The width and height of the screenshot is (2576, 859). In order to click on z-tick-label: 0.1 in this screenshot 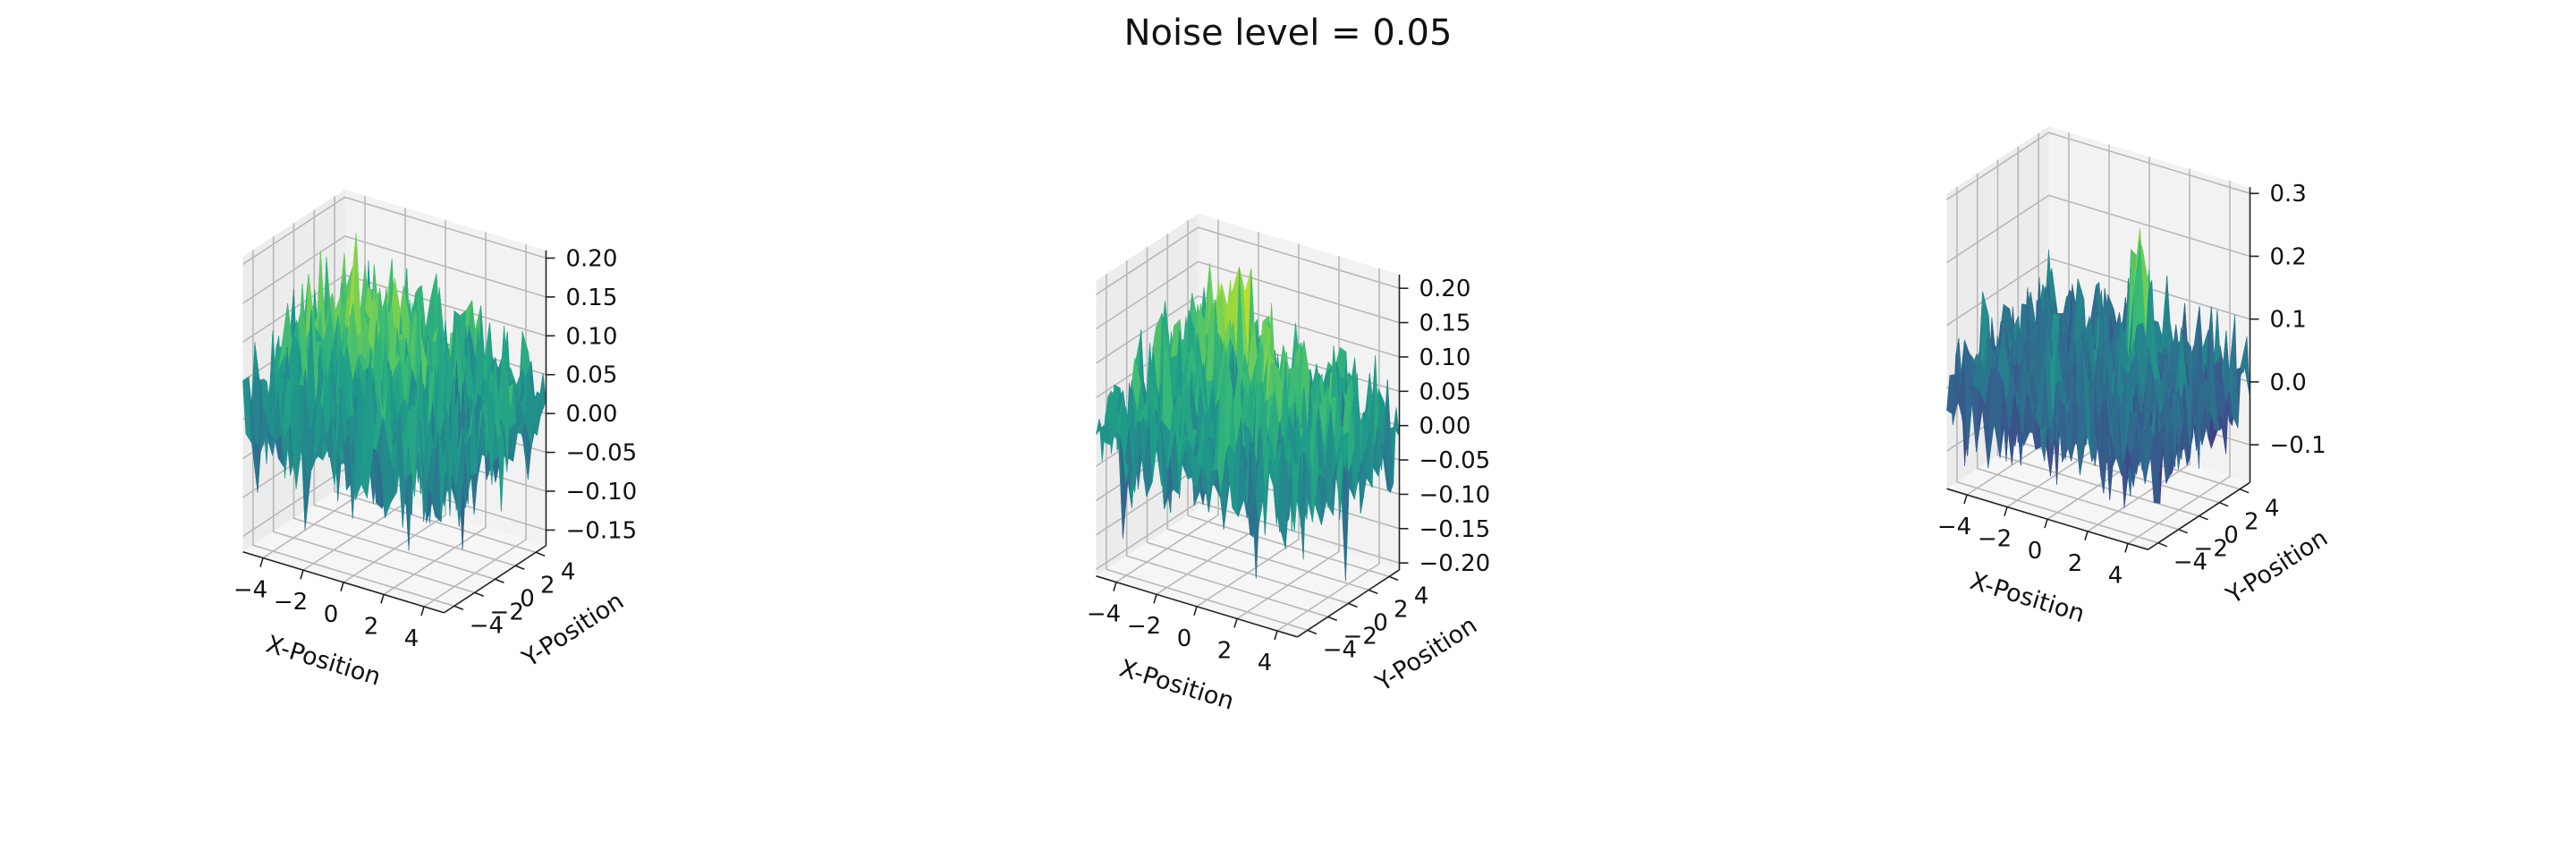, I will do `click(2288, 320)`.